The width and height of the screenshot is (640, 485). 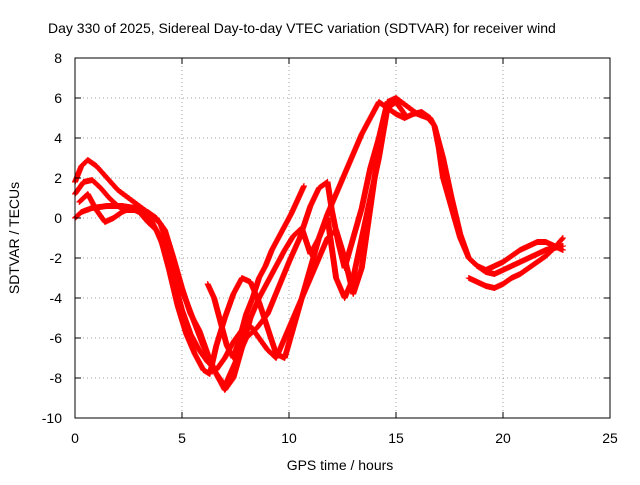 I want to click on y-tick-label: -10, so click(x=52, y=418).